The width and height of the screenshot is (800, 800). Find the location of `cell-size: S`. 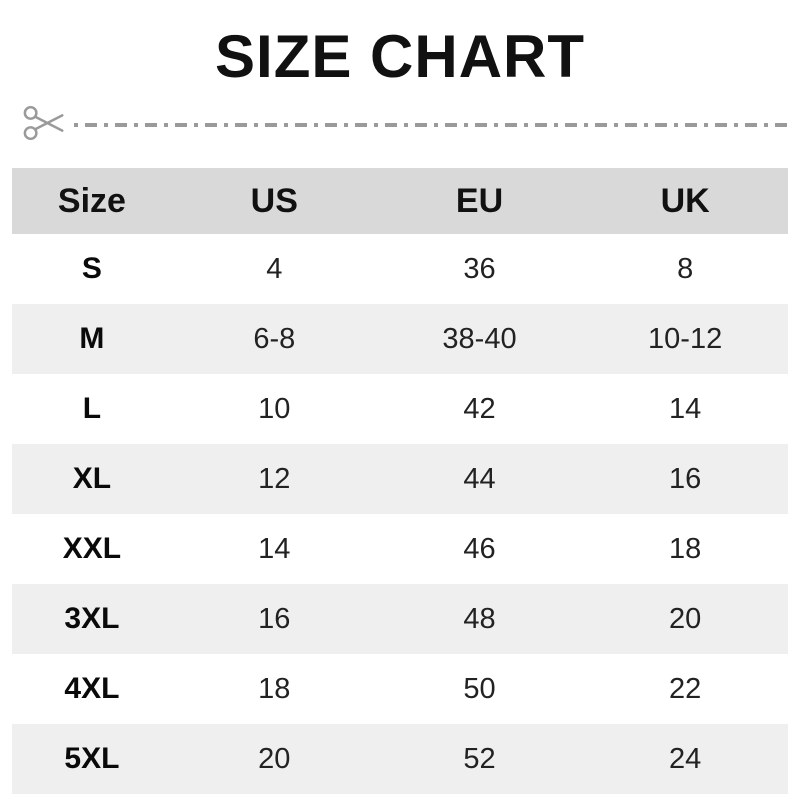

cell-size: S is located at coordinates (91, 268).